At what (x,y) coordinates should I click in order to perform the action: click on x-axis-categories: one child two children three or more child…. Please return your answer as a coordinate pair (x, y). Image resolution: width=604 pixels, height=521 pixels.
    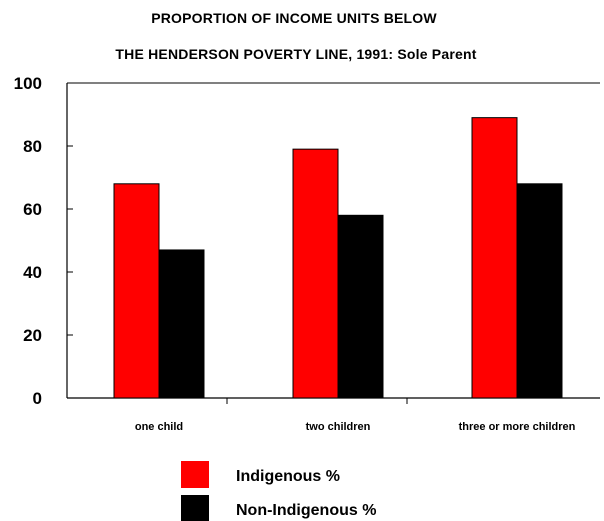
    Looking at the image, I should click on (355, 415).